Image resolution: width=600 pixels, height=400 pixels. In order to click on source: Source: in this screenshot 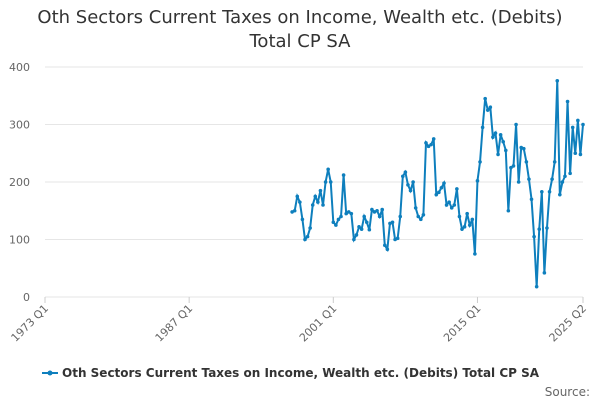, I will do `click(567, 392)`.